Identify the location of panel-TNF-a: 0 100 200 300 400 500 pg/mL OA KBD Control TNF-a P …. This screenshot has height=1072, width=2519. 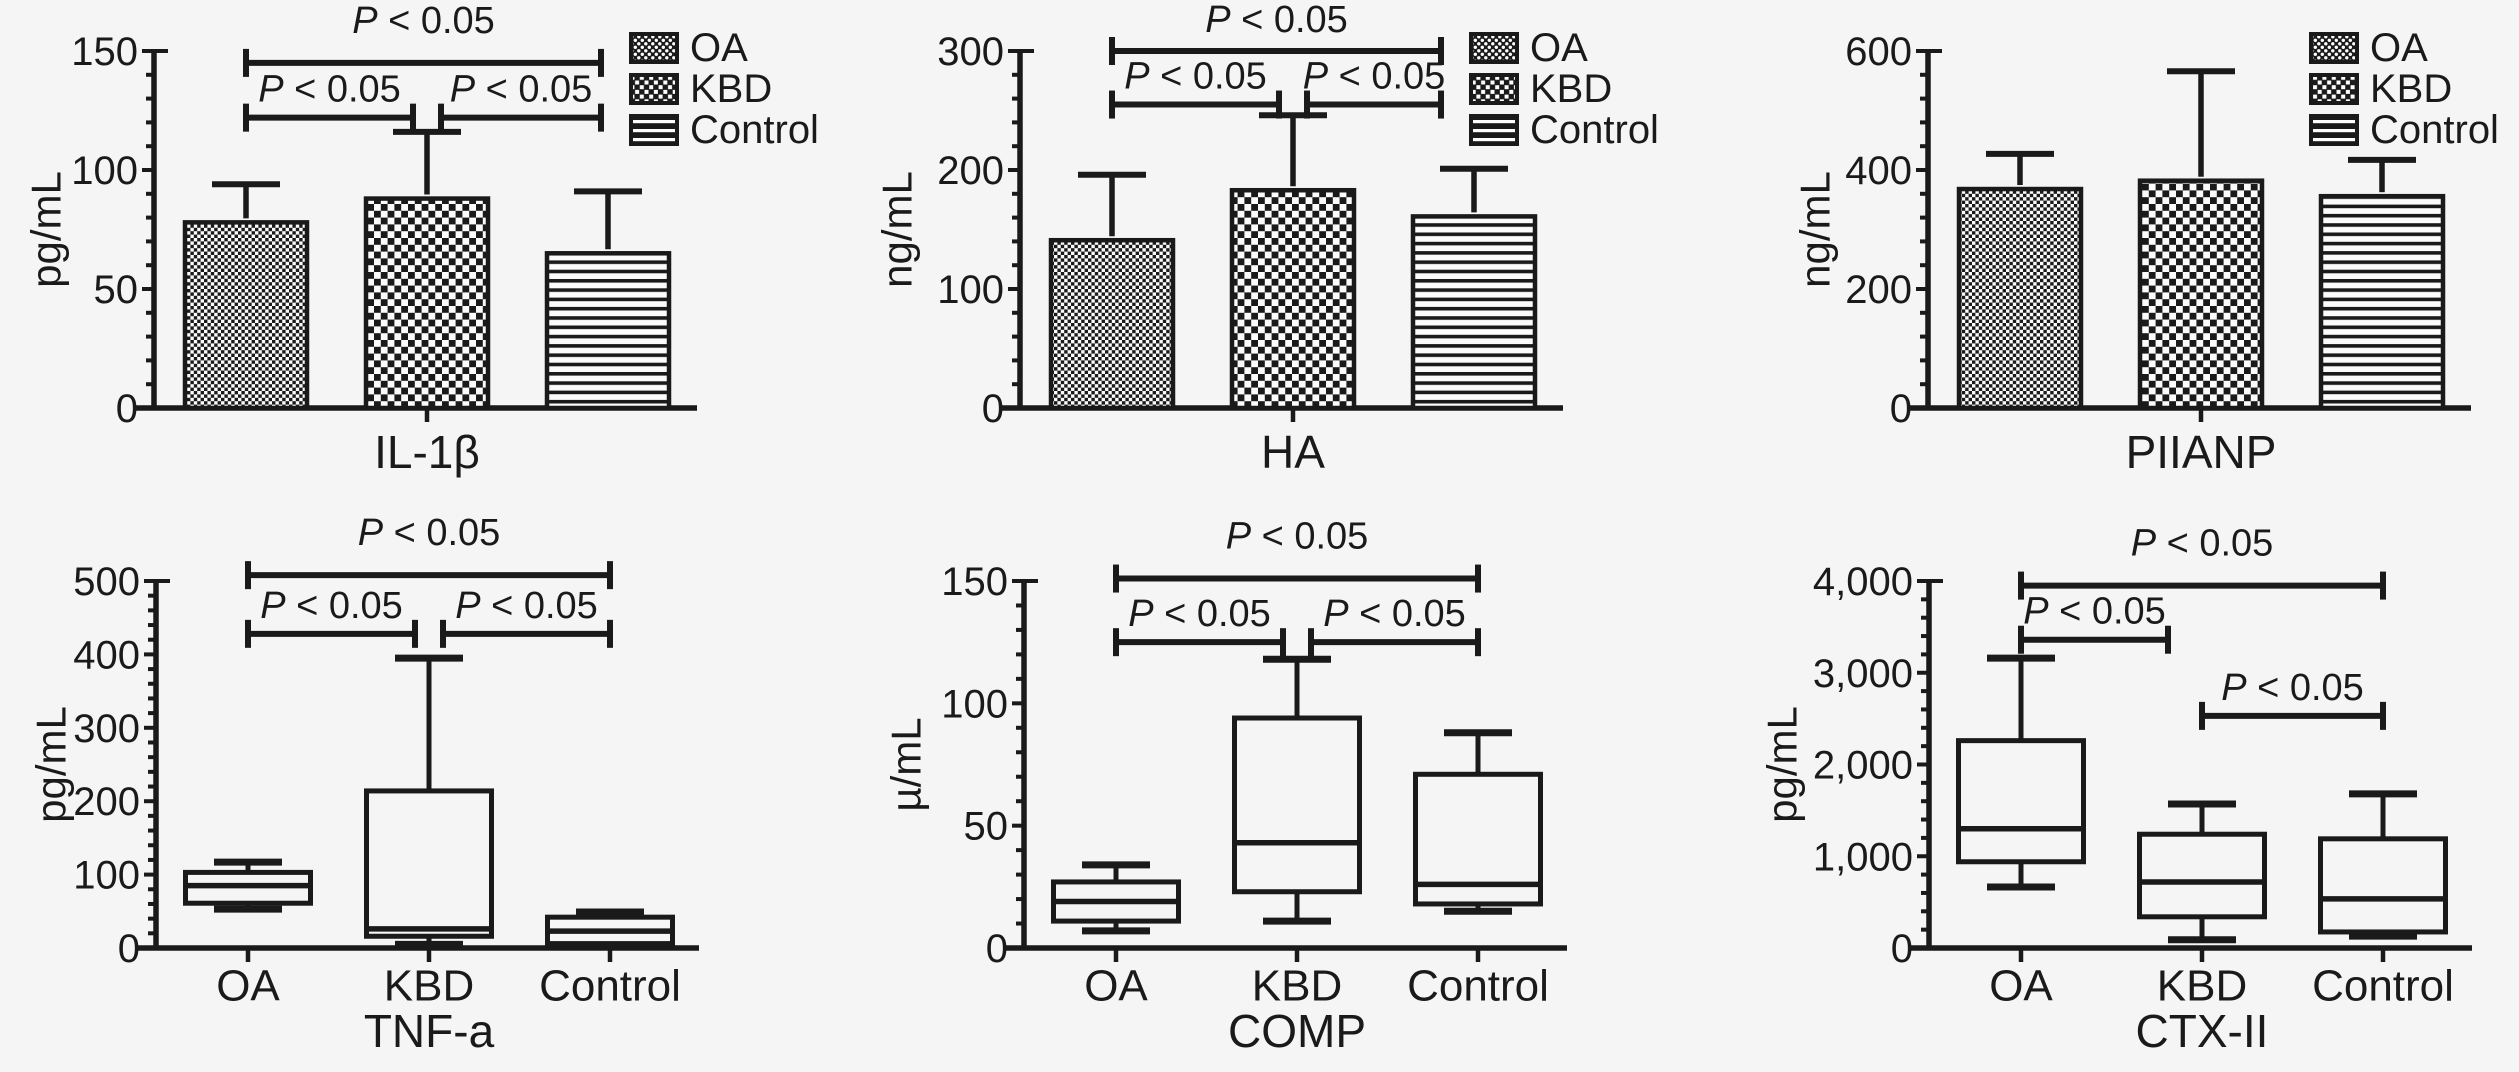
(363, 784).